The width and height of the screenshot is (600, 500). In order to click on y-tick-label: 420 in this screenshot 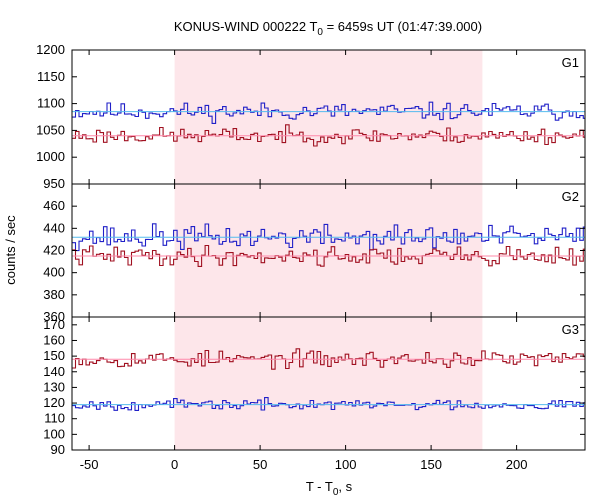, I will do `click(54, 250)`.